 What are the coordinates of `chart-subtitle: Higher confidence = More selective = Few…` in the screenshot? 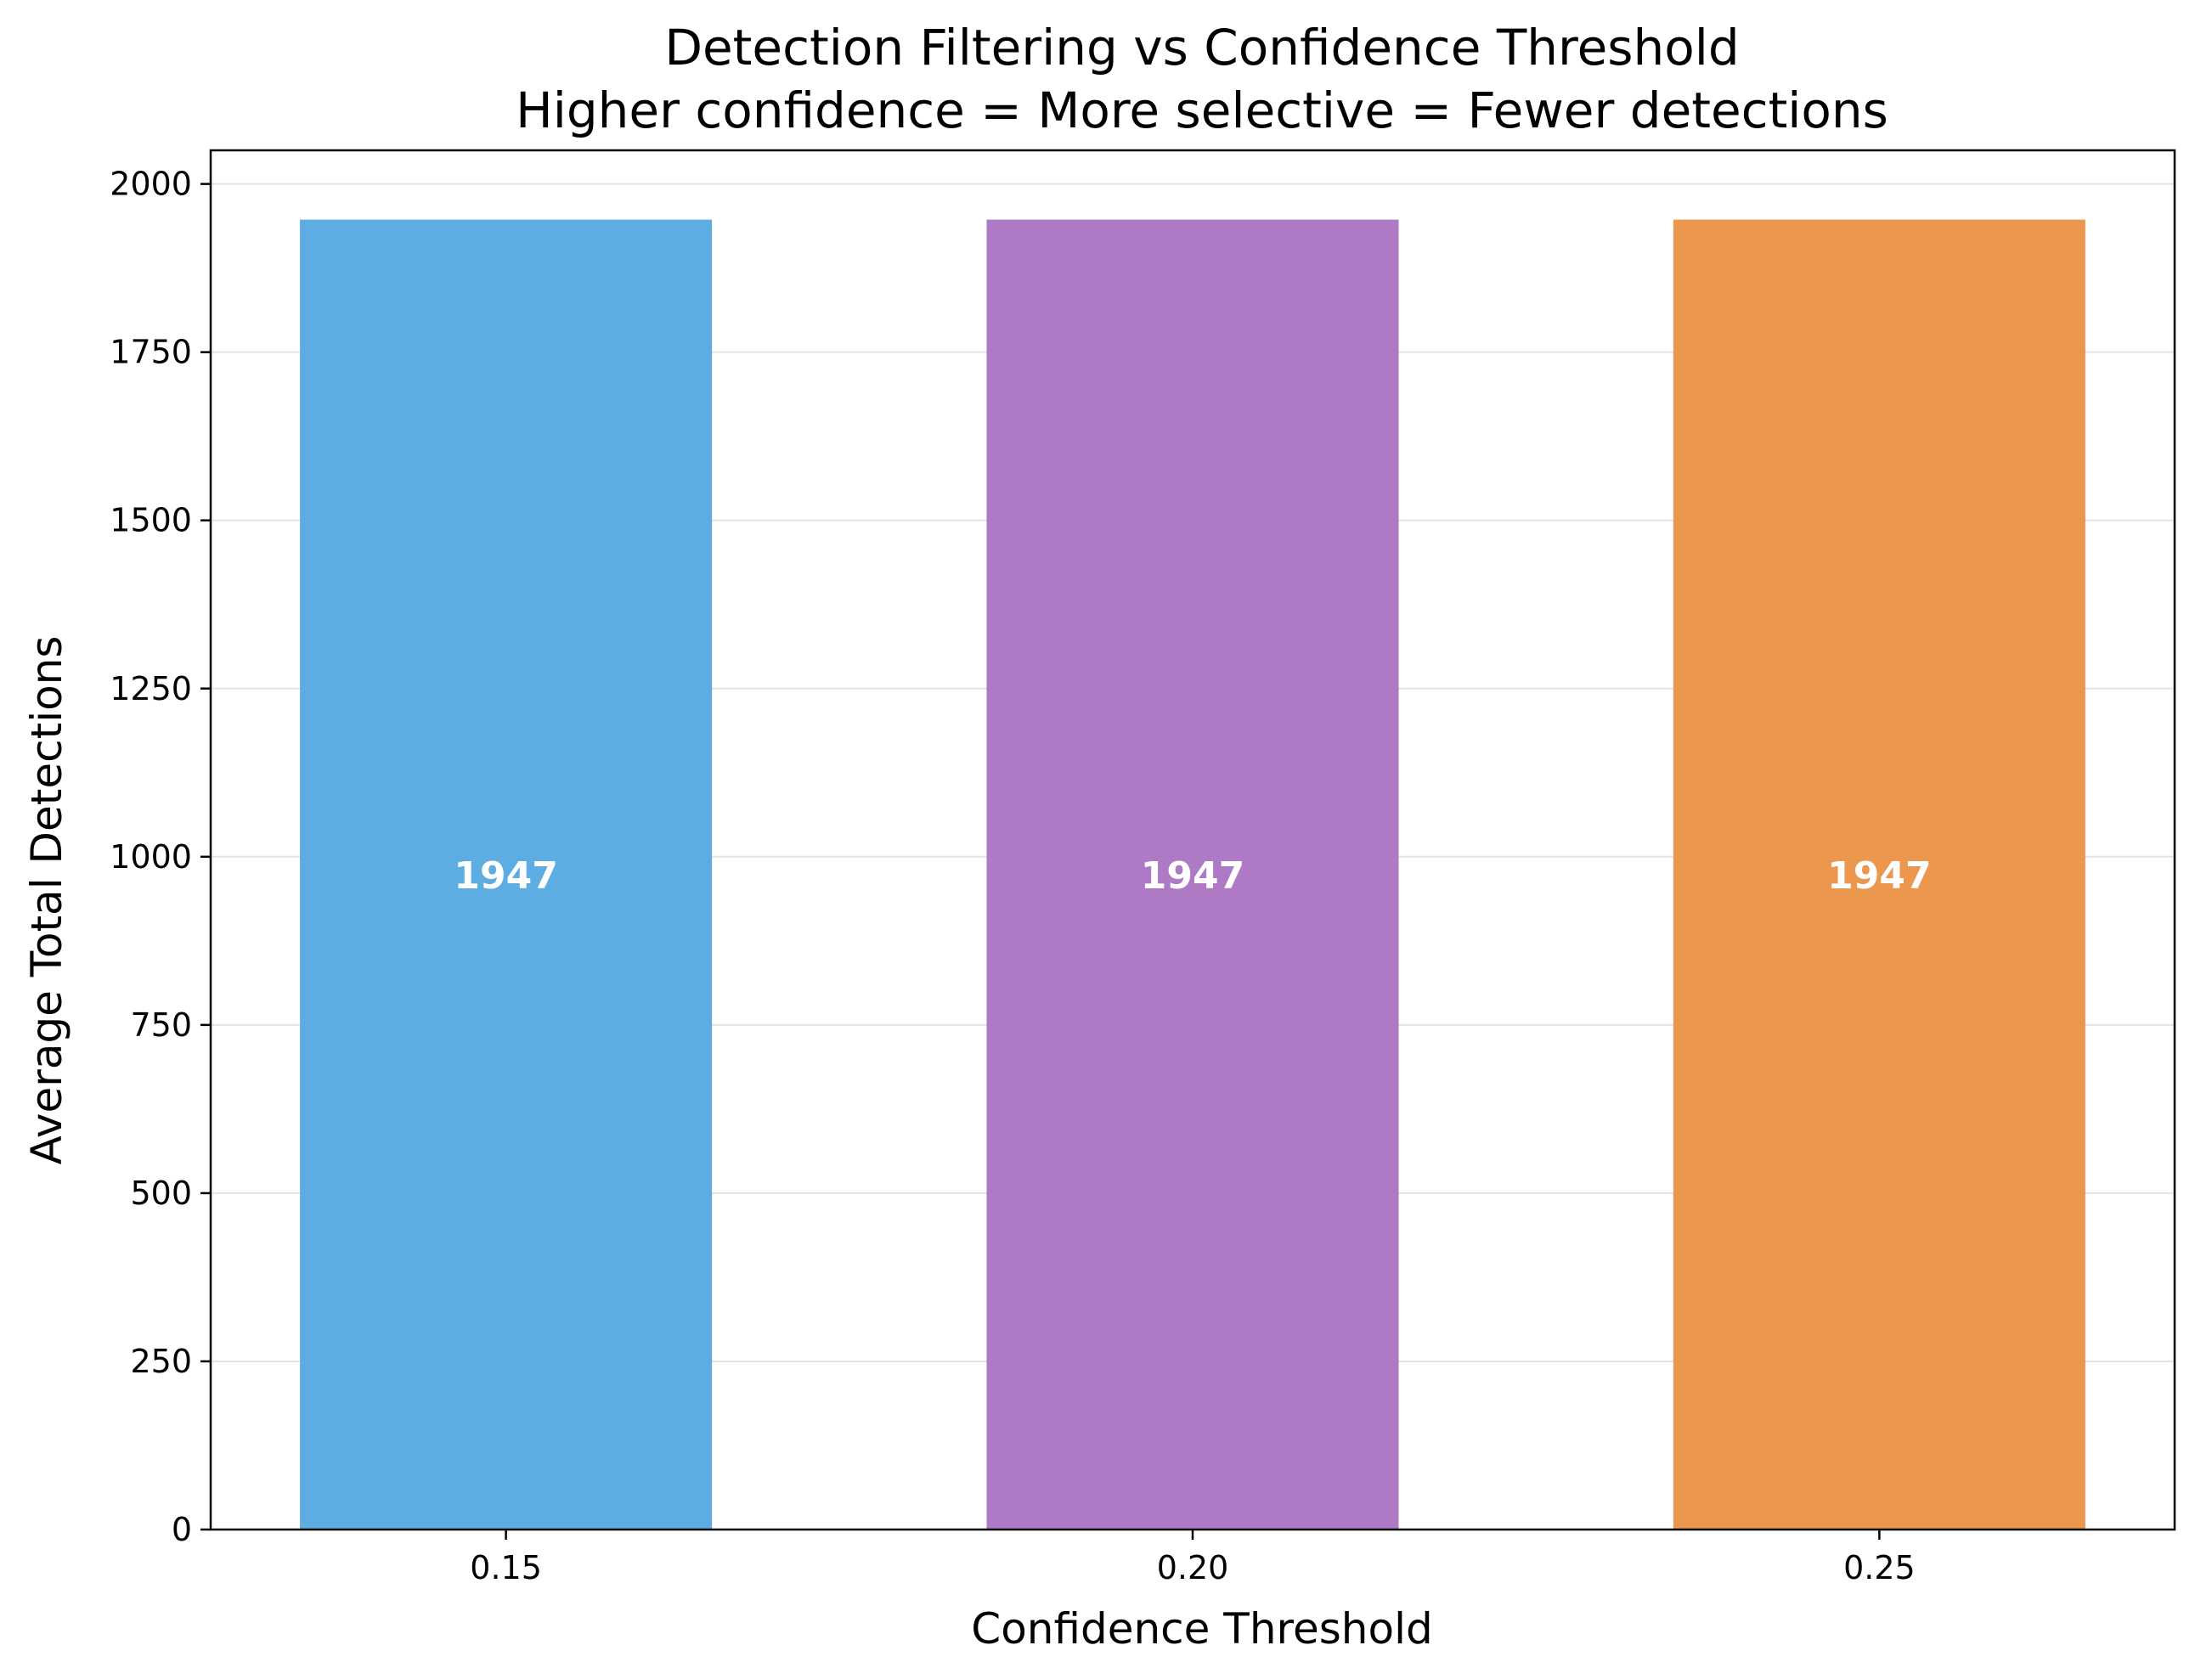 It's located at (1202, 111).